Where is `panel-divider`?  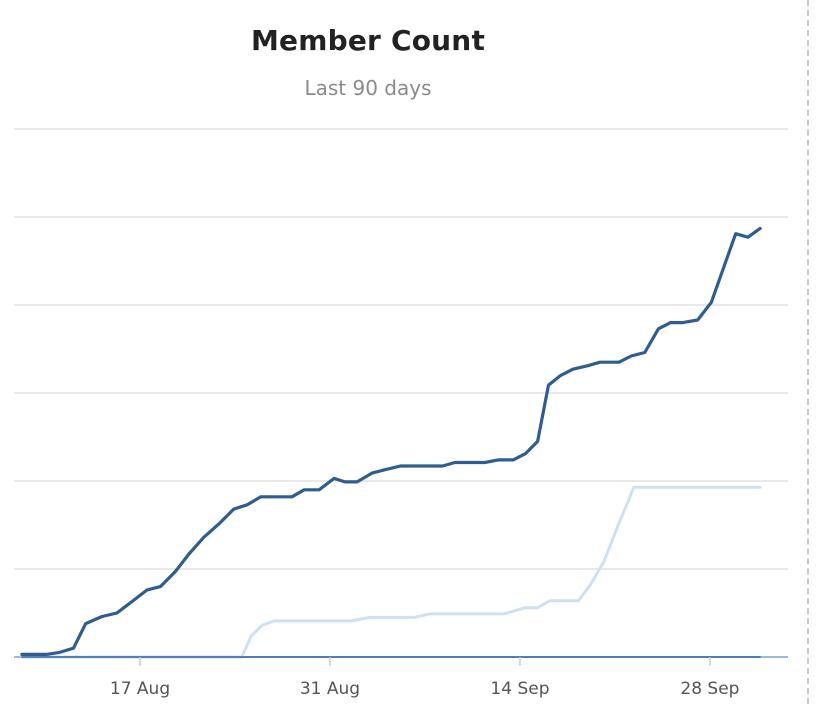 panel-divider is located at coordinates (808, 352).